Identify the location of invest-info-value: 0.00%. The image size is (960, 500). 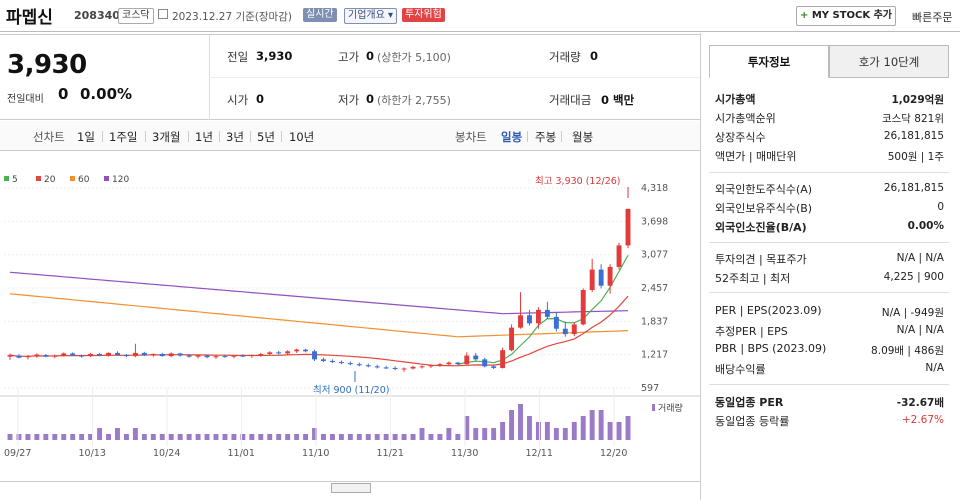
(925, 226).